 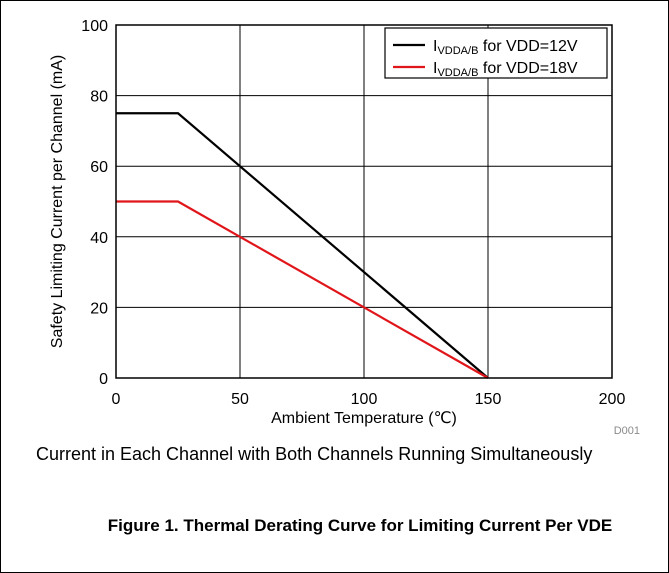 What do you see at coordinates (99, 167) in the screenshot?
I see `y-tick-label: 60` at bounding box center [99, 167].